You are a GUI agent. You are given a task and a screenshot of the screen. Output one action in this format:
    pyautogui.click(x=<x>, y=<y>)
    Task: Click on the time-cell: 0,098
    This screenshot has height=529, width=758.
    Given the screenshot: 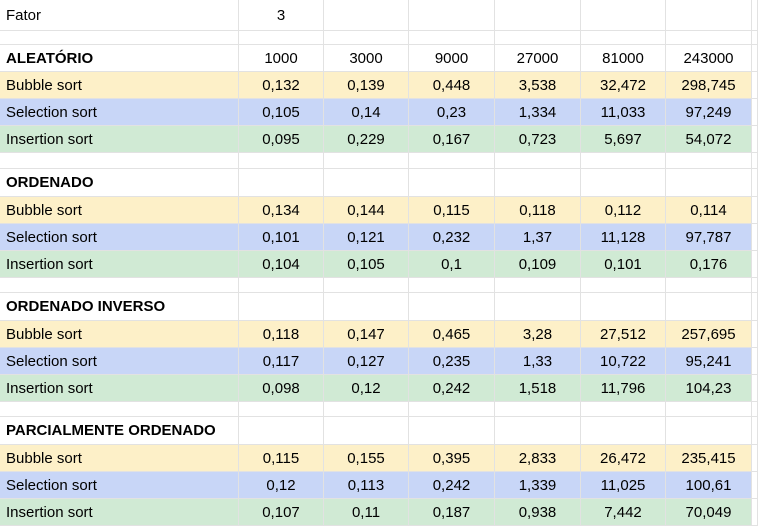 What is the action you would take?
    pyautogui.click(x=281, y=388)
    